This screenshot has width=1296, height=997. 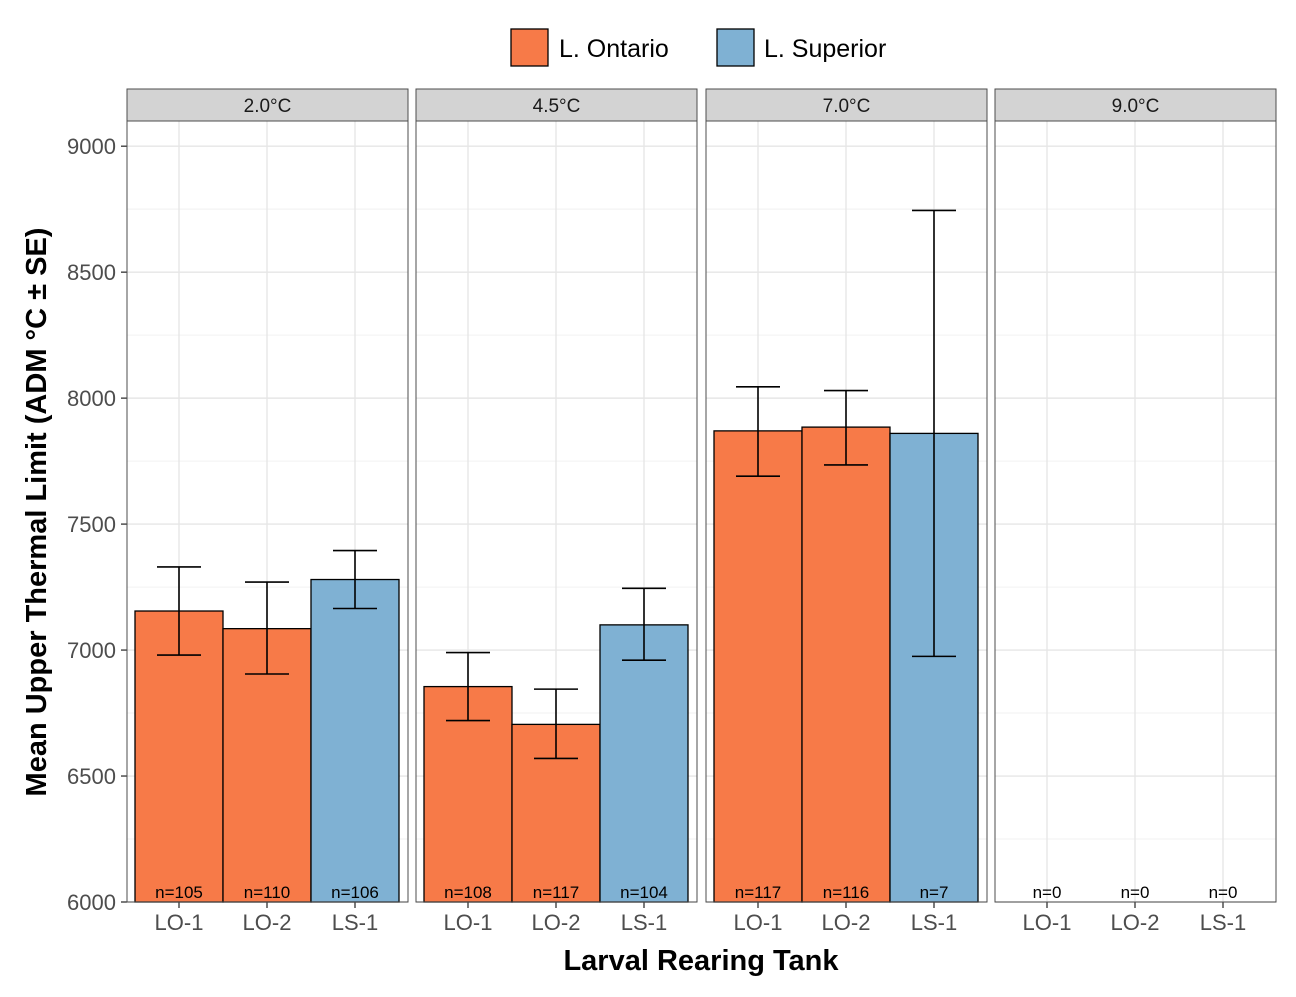 What do you see at coordinates (934, 892) in the screenshot?
I see `sample-size-label: n=7` at bounding box center [934, 892].